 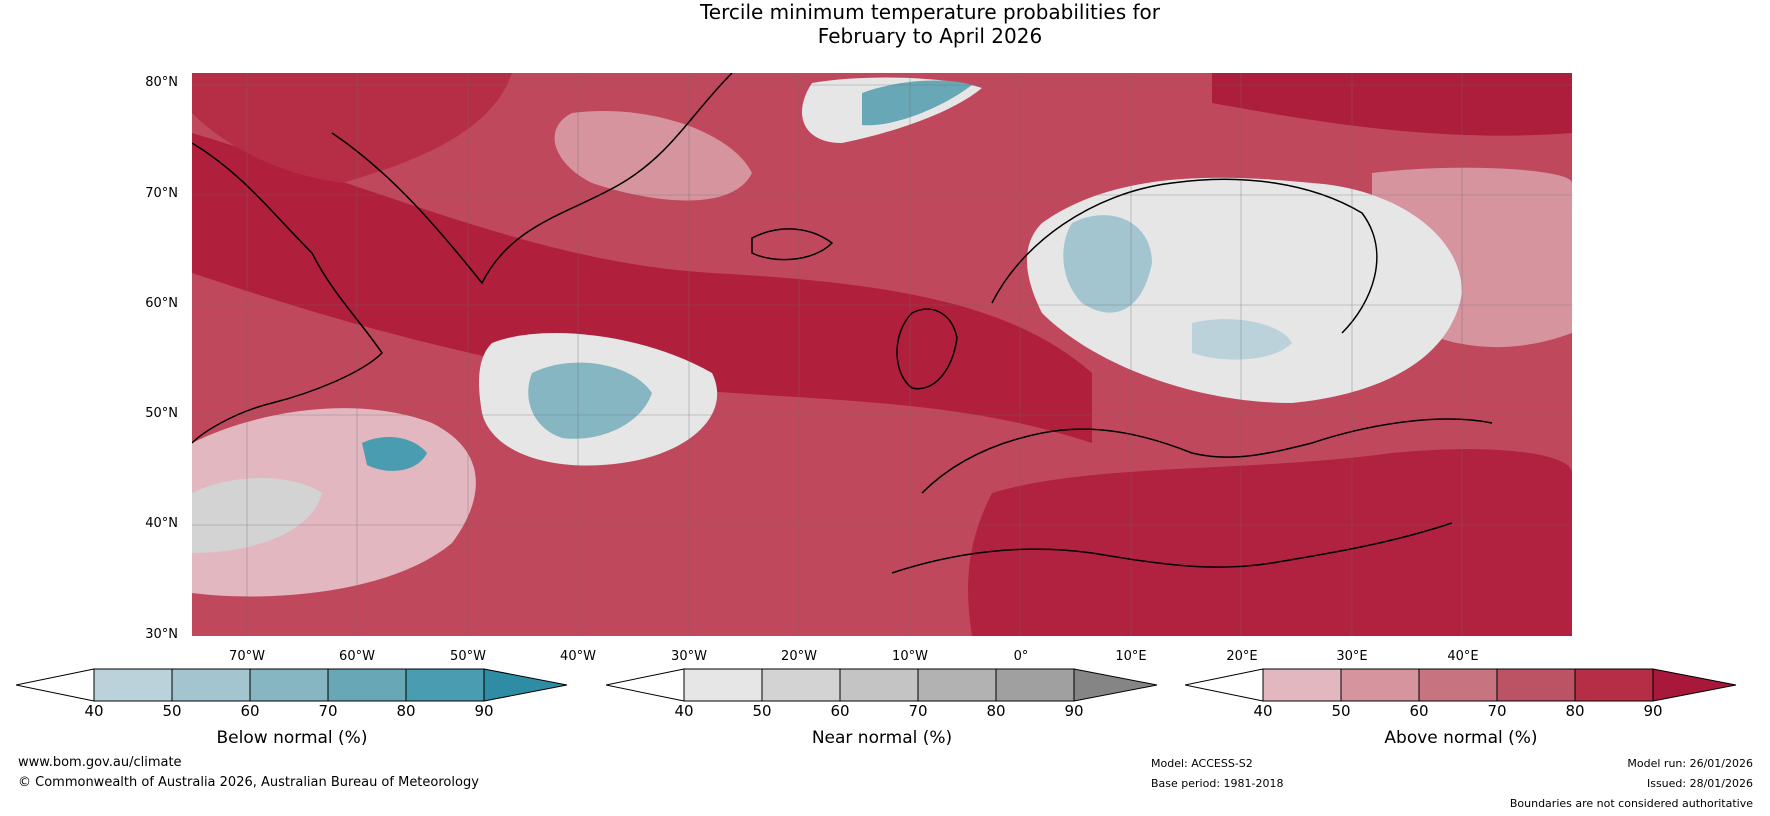 I want to click on legend-title-below-normal: Below normal (%), so click(x=292, y=738).